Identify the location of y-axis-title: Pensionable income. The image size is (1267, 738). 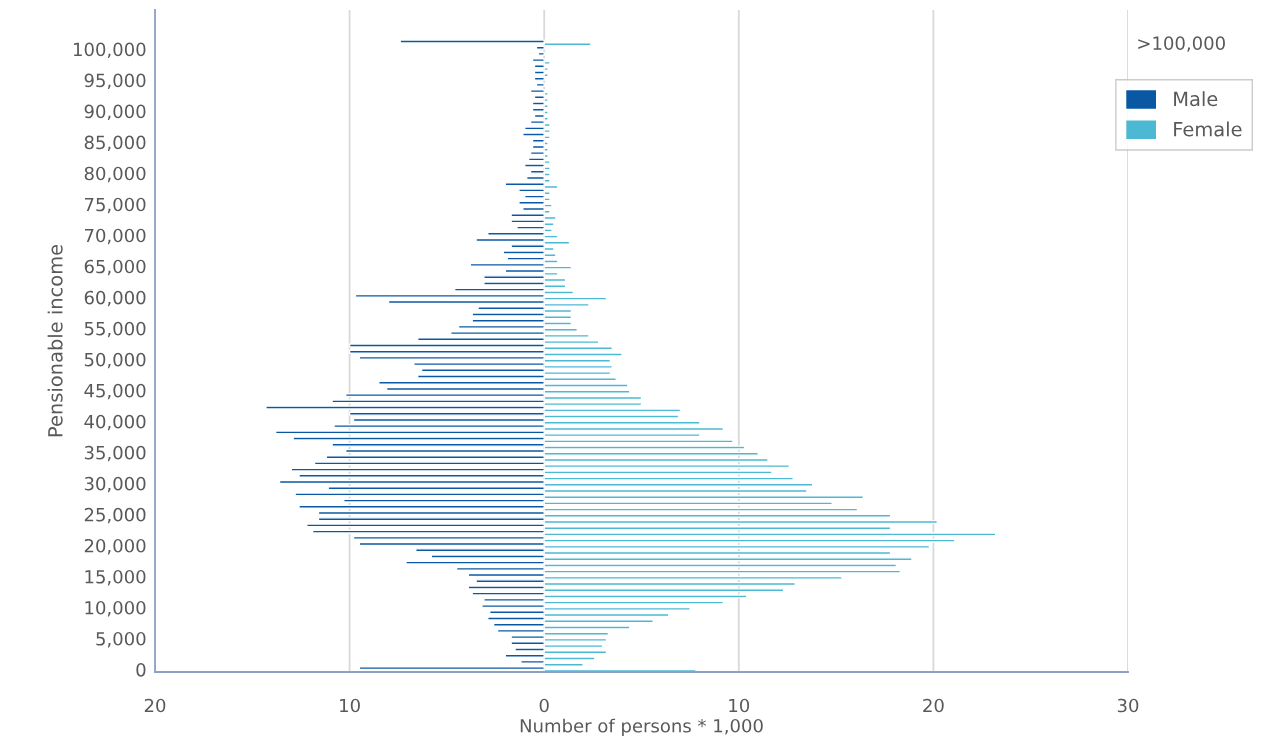
(55, 340).